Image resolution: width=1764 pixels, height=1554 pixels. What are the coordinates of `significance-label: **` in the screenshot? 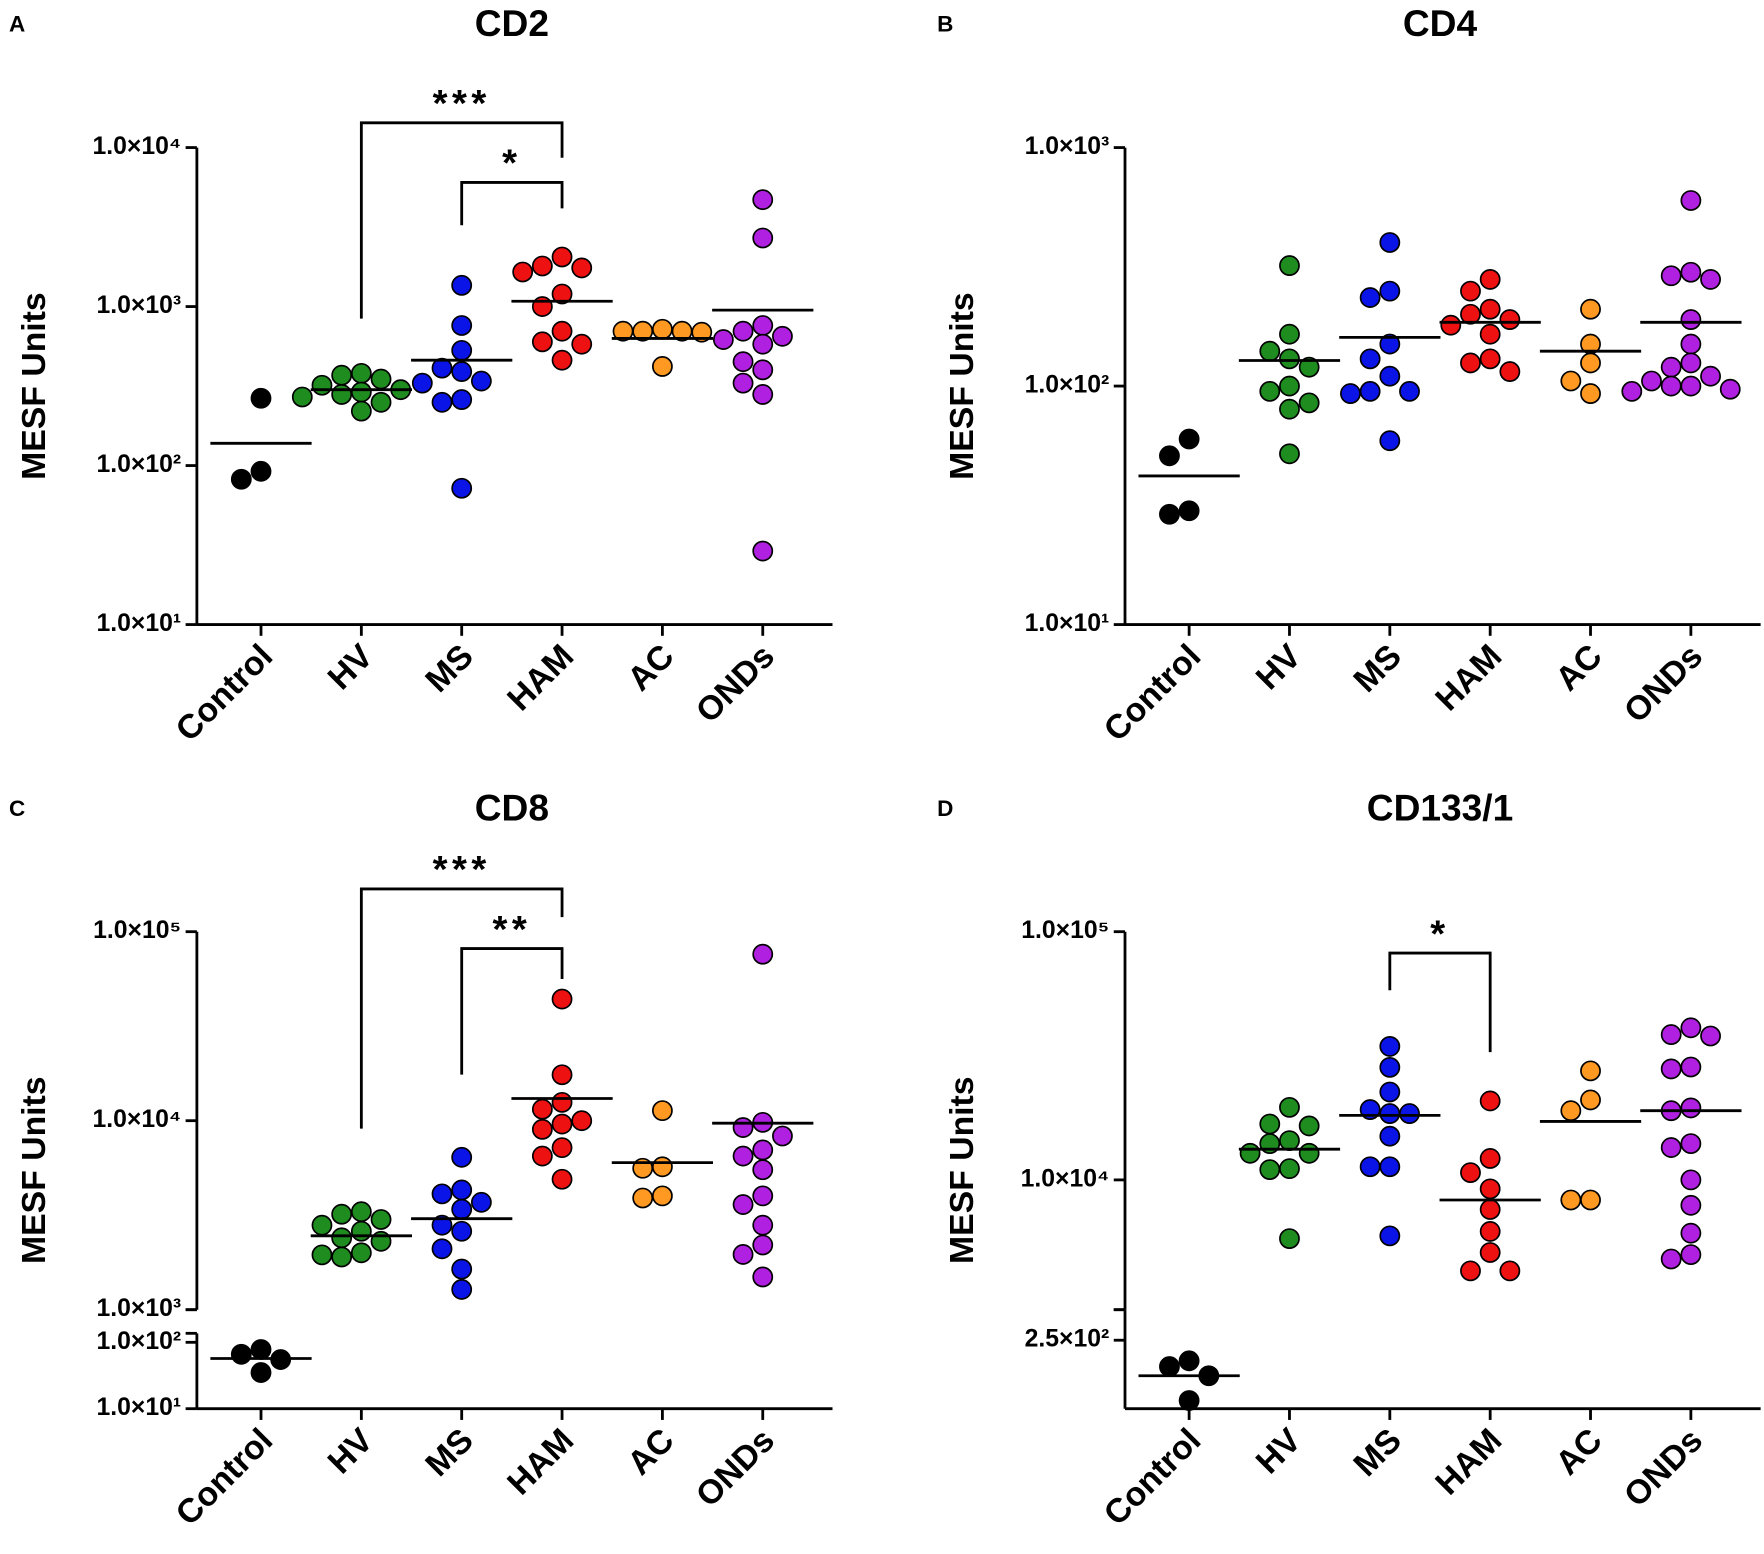 It's located at (511, 929).